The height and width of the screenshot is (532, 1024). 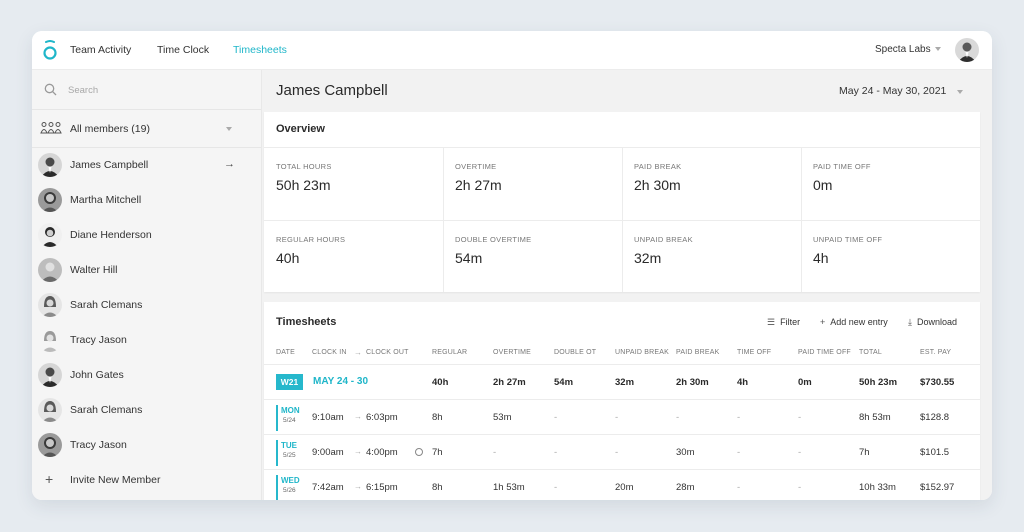 I want to click on col-double-ot: DOUBLE OT, so click(x=575, y=352).